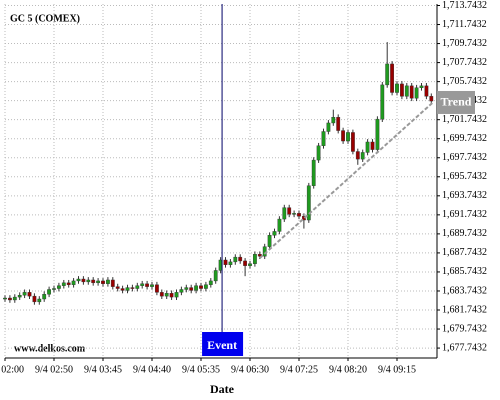 The width and height of the screenshot is (500, 400). Describe the element at coordinates (50, 348) in the screenshot. I see `watermark: www.delkos.com` at that location.